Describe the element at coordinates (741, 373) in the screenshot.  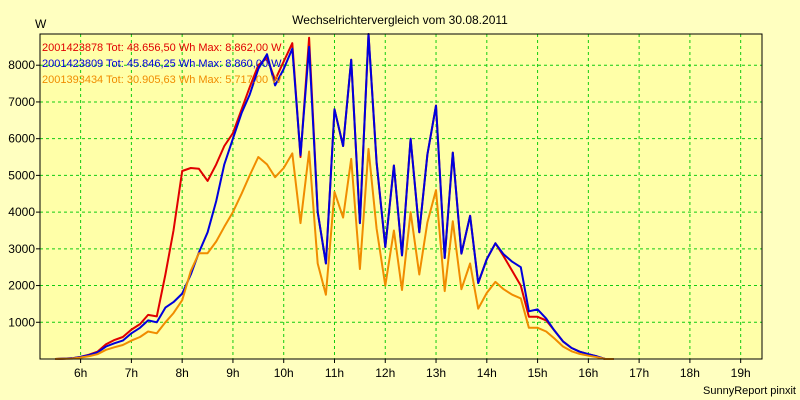
I see `x-tick-label: 19h` at that location.